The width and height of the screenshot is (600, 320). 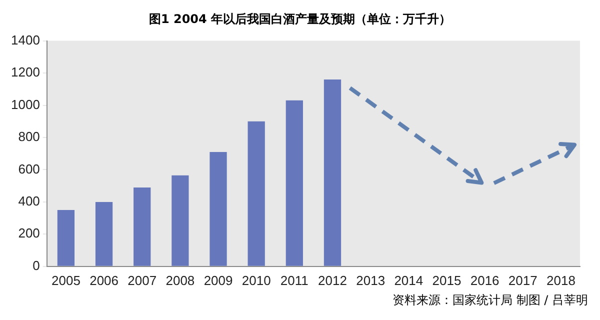 I want to click on y-tick-label: 1000, so click(x=25, y=104).